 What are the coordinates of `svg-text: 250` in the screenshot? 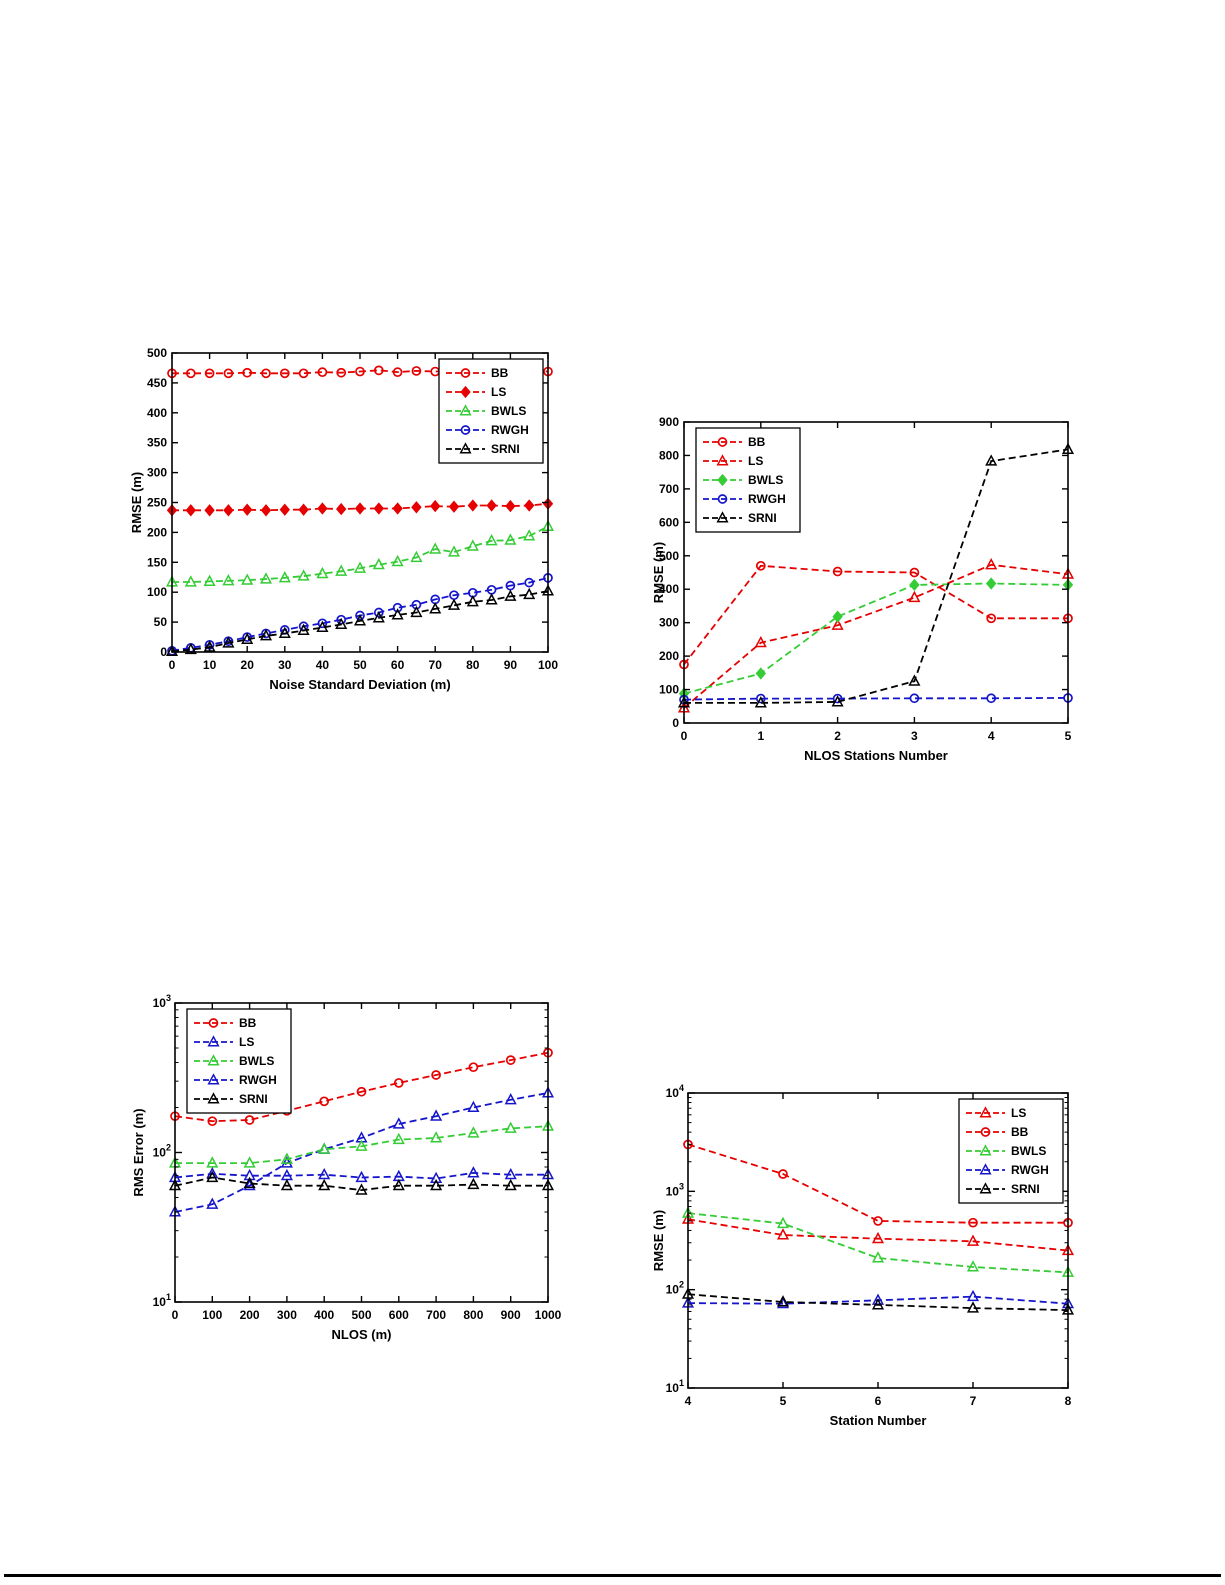 It's located at (157, 503).